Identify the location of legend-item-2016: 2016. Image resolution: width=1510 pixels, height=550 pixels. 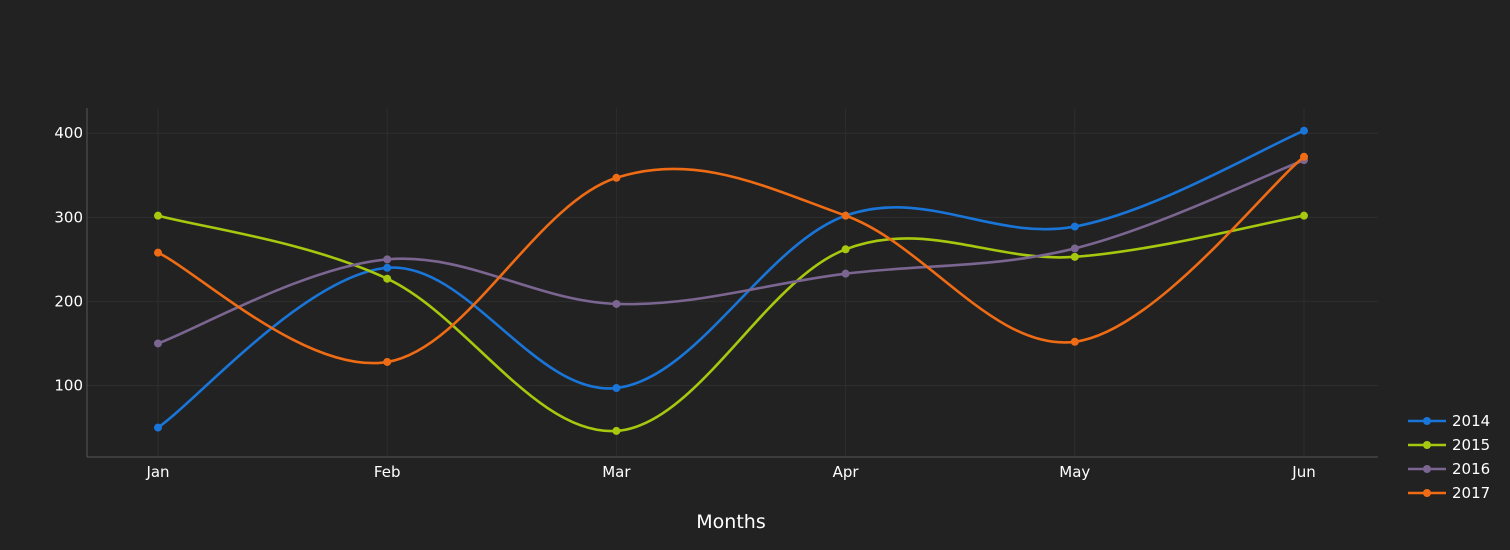
(1449, 469).